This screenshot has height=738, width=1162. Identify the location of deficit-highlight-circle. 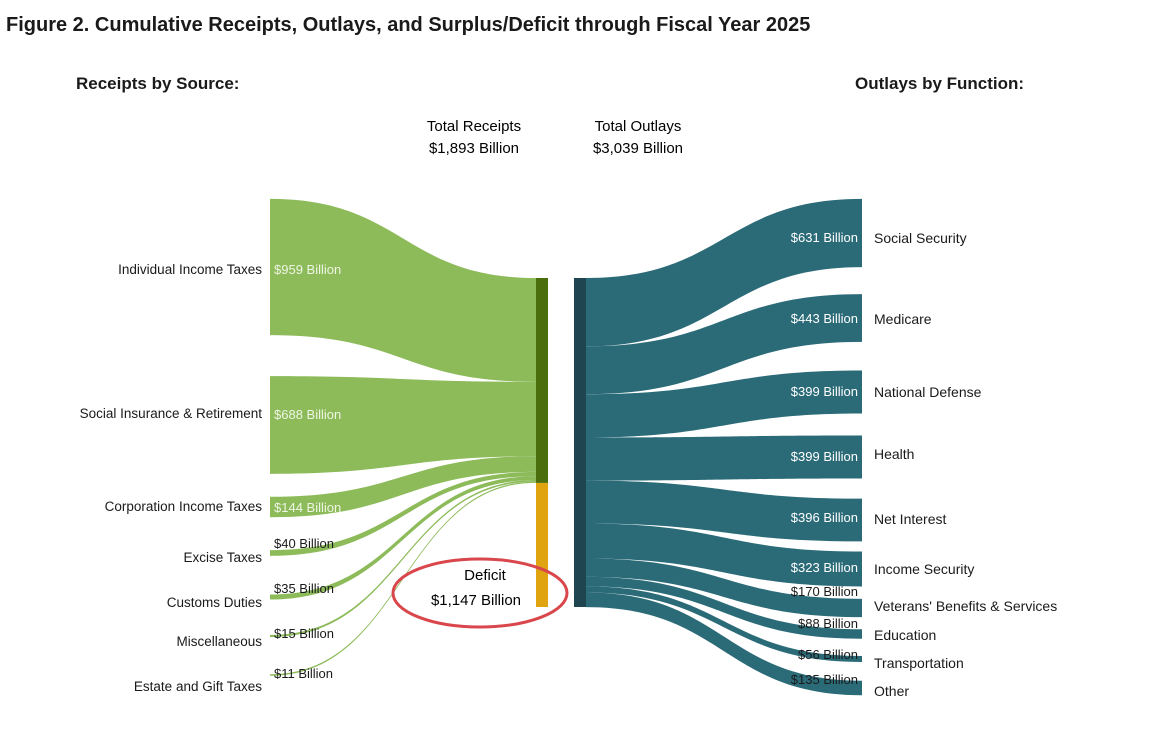
(480, 593).